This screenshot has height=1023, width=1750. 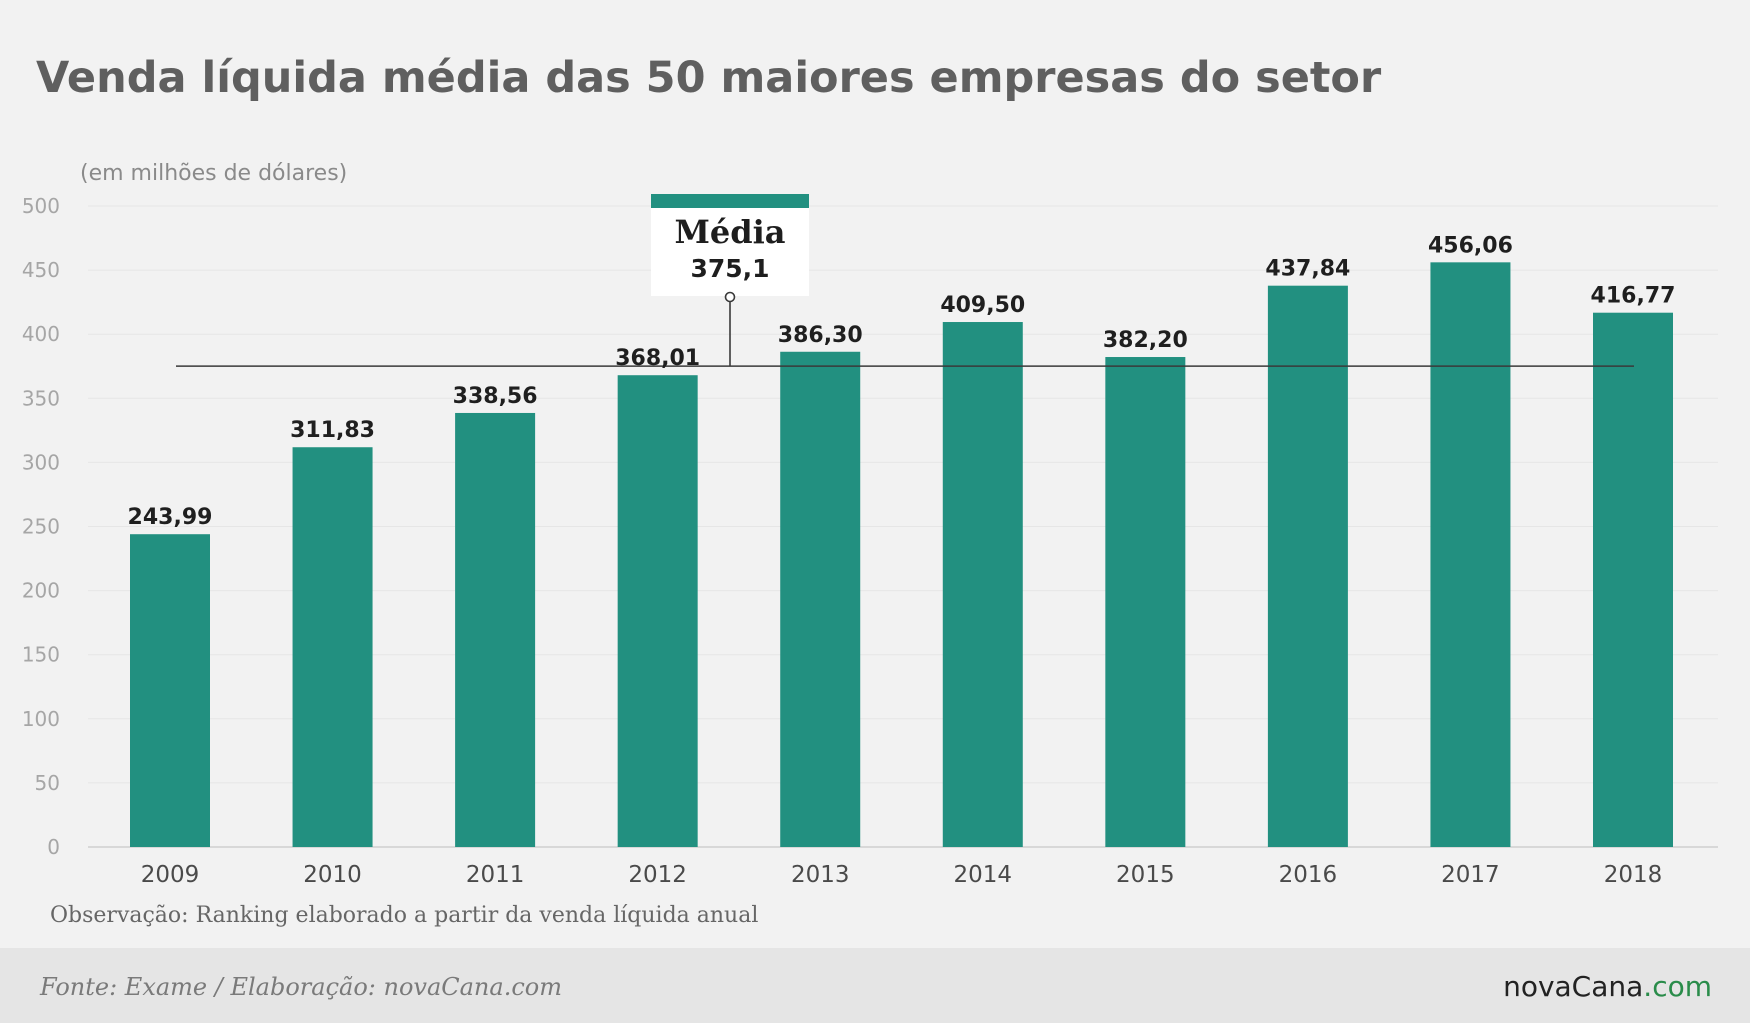 I want to click on y-tick-label: 50, so click(x=47, y=783).